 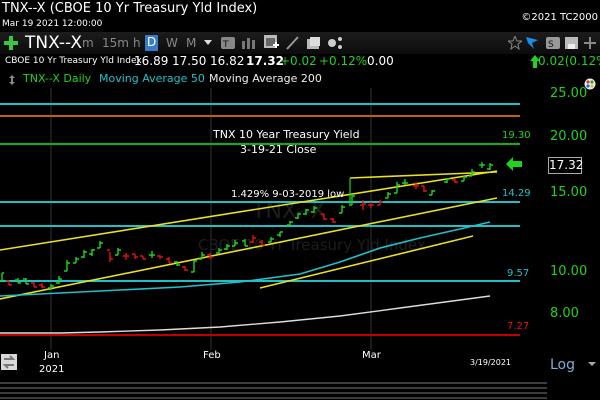 What do you see at coordinates (563, 365) in the screenshot?
I see `log-scale-toggle: Log` at bounding box center [563, 365].